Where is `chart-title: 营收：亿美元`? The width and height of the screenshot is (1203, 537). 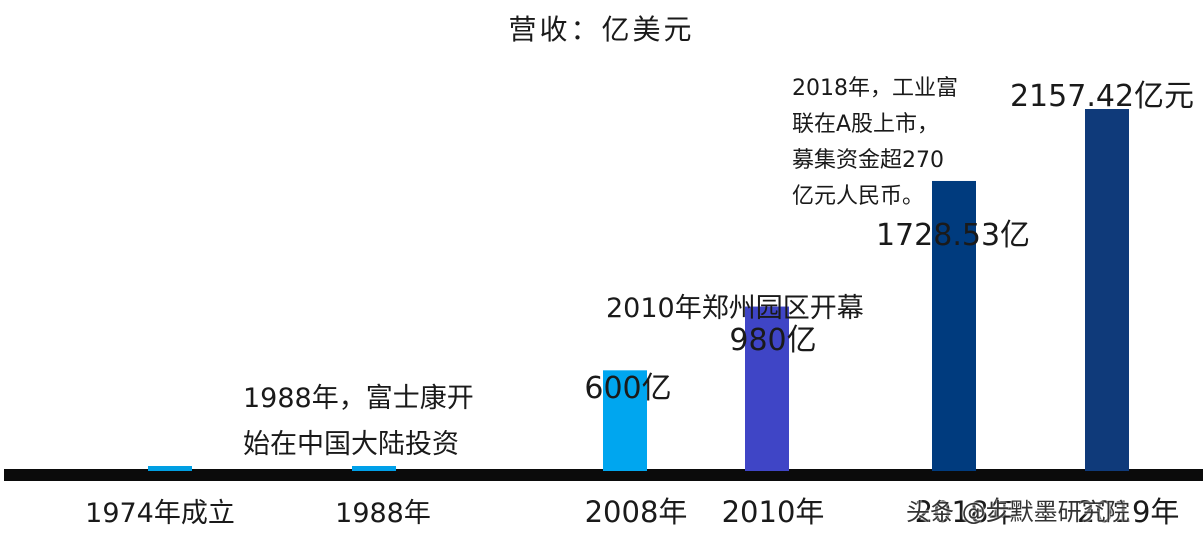 chart-title: 营收：亿美元 is located at coordinates (601, 29).